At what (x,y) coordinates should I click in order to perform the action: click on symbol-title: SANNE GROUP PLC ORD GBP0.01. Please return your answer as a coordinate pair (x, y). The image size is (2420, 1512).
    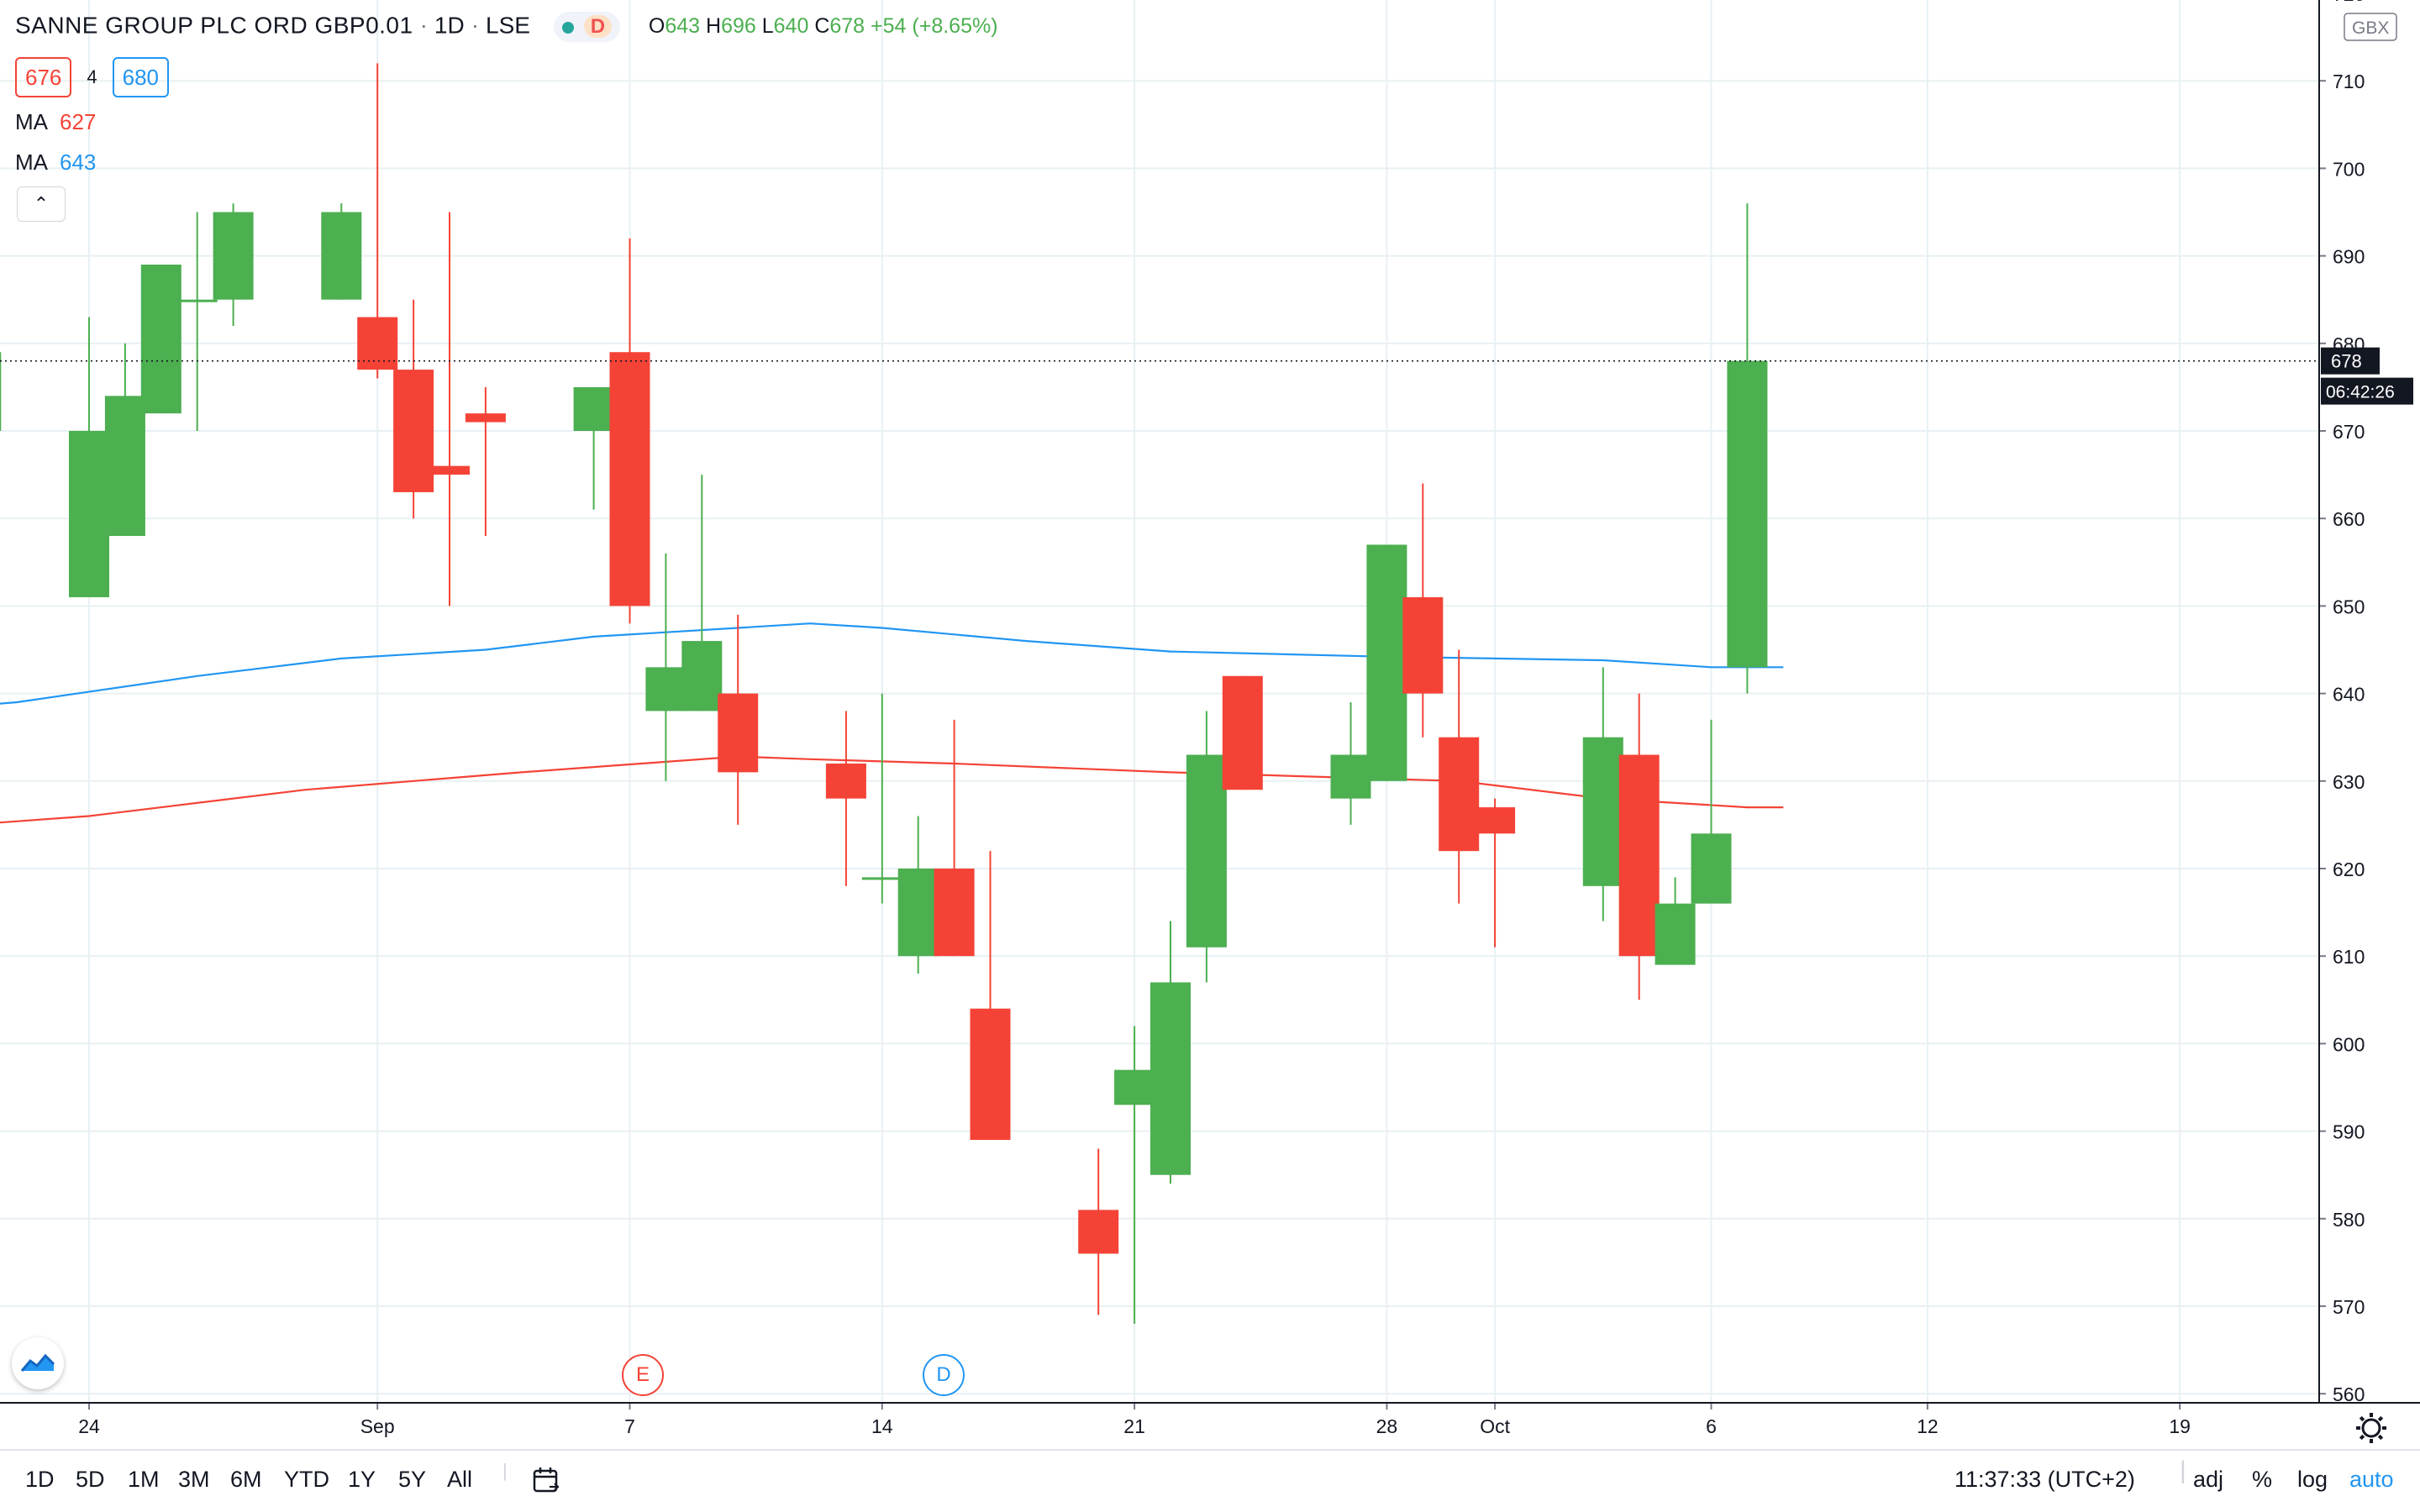
    Looking at the image, I should click on (214, 25).